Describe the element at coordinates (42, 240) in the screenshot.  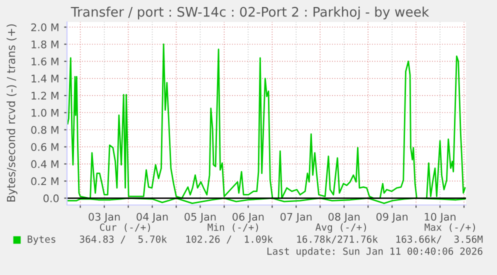
I see `legend-label: Bytes` at that location.